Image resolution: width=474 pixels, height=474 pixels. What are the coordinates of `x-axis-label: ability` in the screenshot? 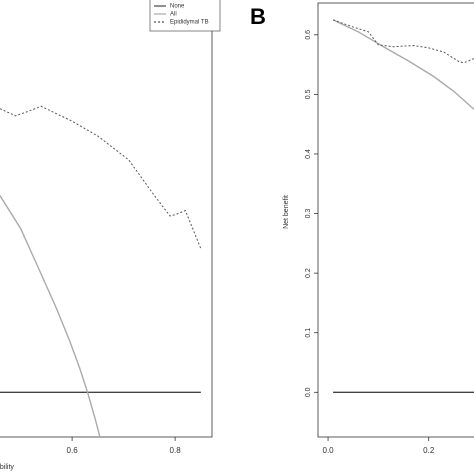 It's located at (7, 467).